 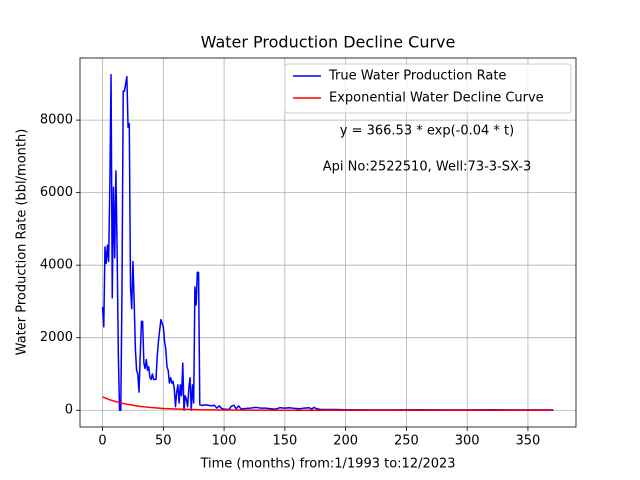 I want to click on x-tick-label: 100, so click(x=224, y=441).